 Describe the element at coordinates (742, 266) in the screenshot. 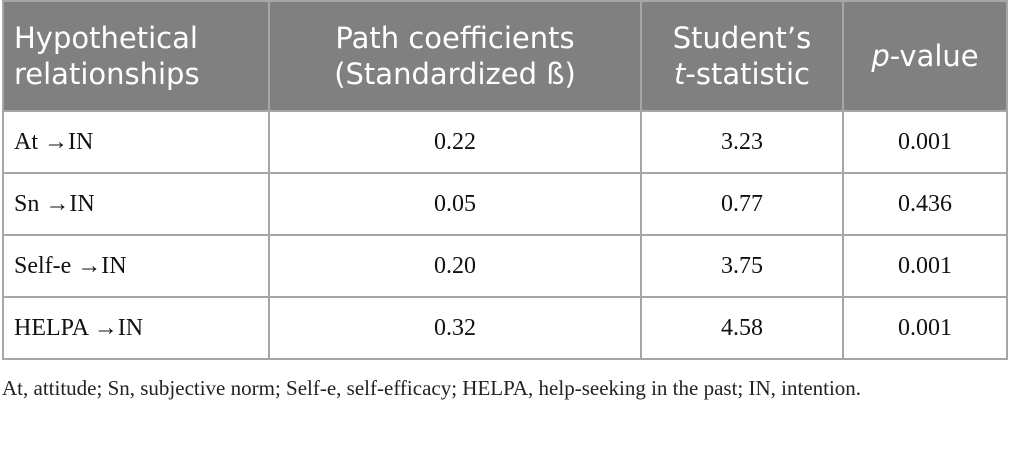

I see `value-cell: 3.75` at that location.